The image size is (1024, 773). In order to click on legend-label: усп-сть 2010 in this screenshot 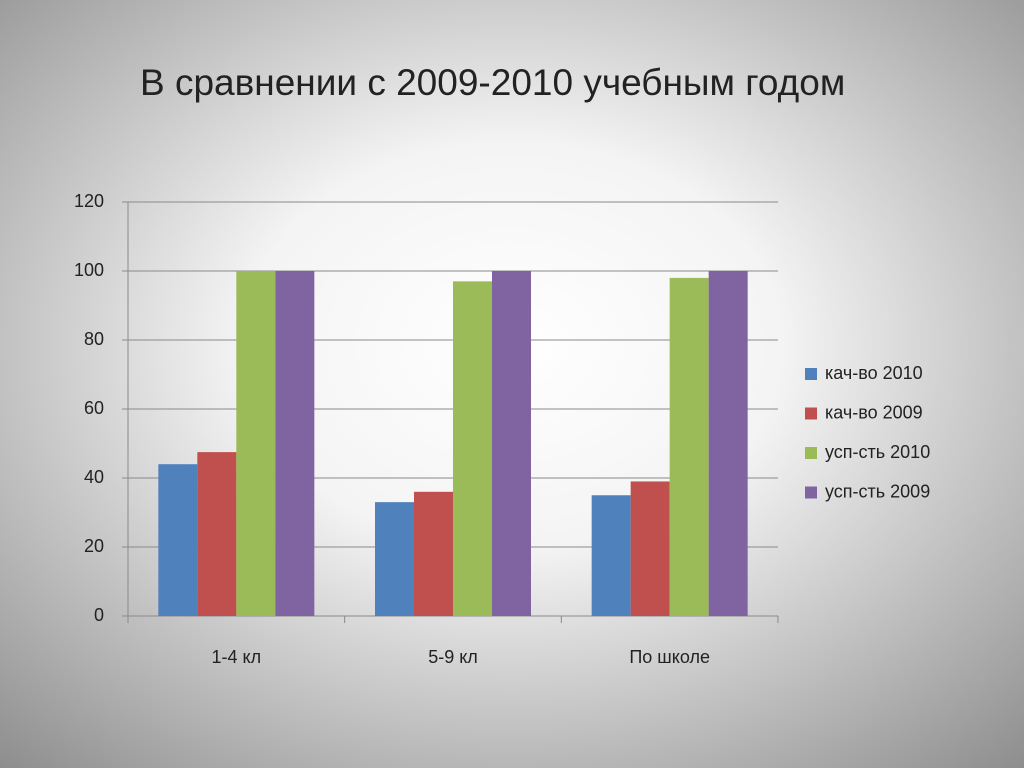, I will do `click(877, 452)`.